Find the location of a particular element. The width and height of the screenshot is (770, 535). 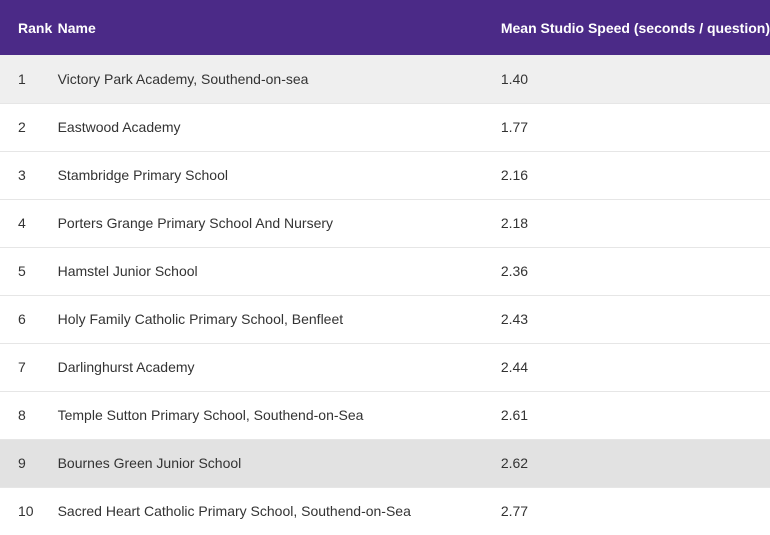

header-speed: Mean Studio Speed (seconds / question) is located at coordinates (635, 27).